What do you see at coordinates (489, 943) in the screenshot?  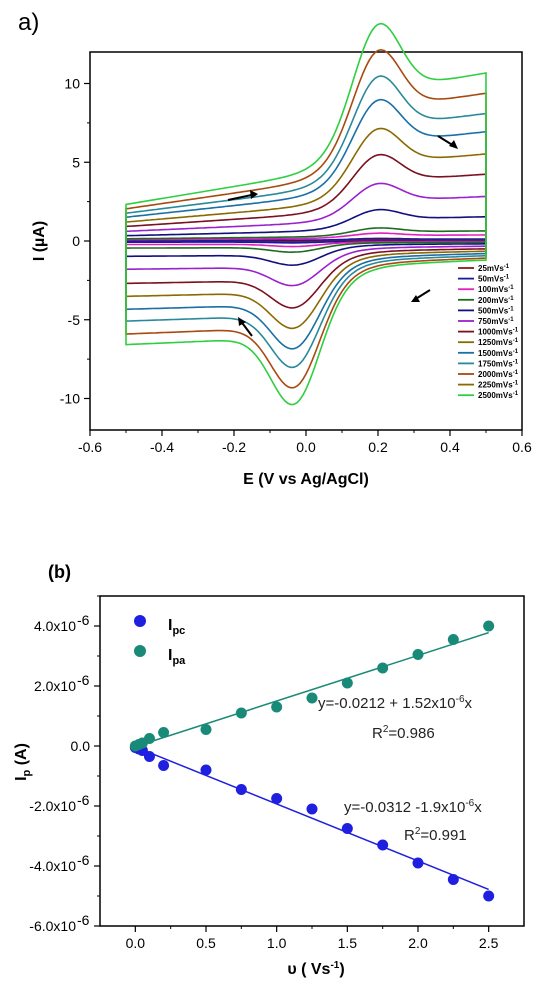 I see `panel-b-x-tick-label: 2.5` at bounding box center [489, 943].